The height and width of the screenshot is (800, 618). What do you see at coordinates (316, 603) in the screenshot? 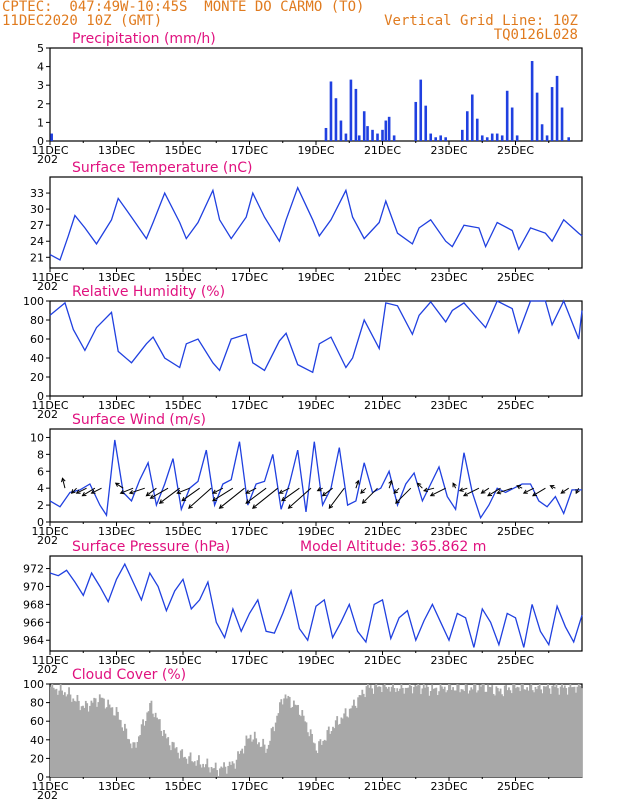
I see `pressure-frame` at bounding box center [316, 603].